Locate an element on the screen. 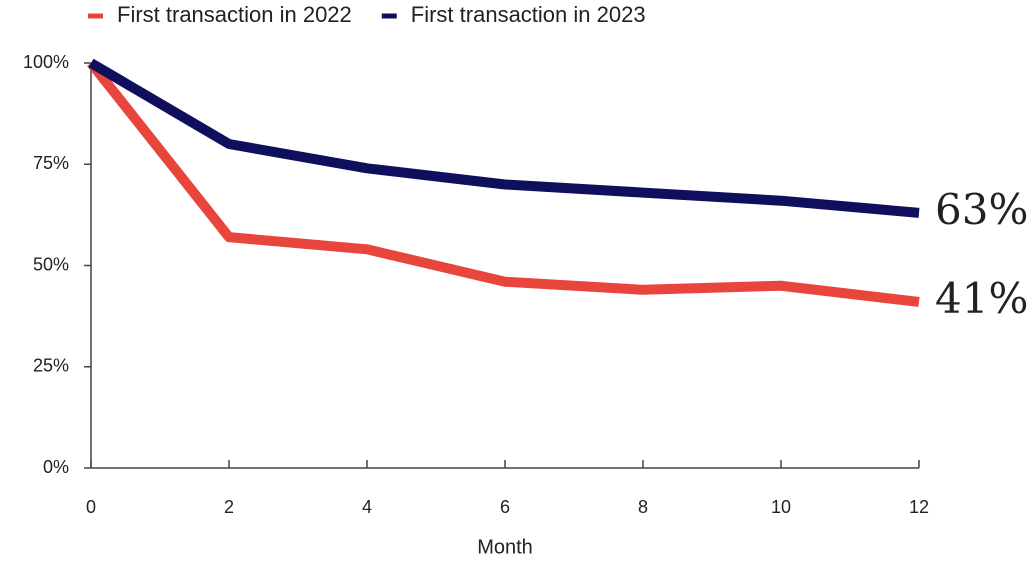 The height and width of the screenshot is (561, 1032). end-label: 41% is located at coordinates (981, 298).